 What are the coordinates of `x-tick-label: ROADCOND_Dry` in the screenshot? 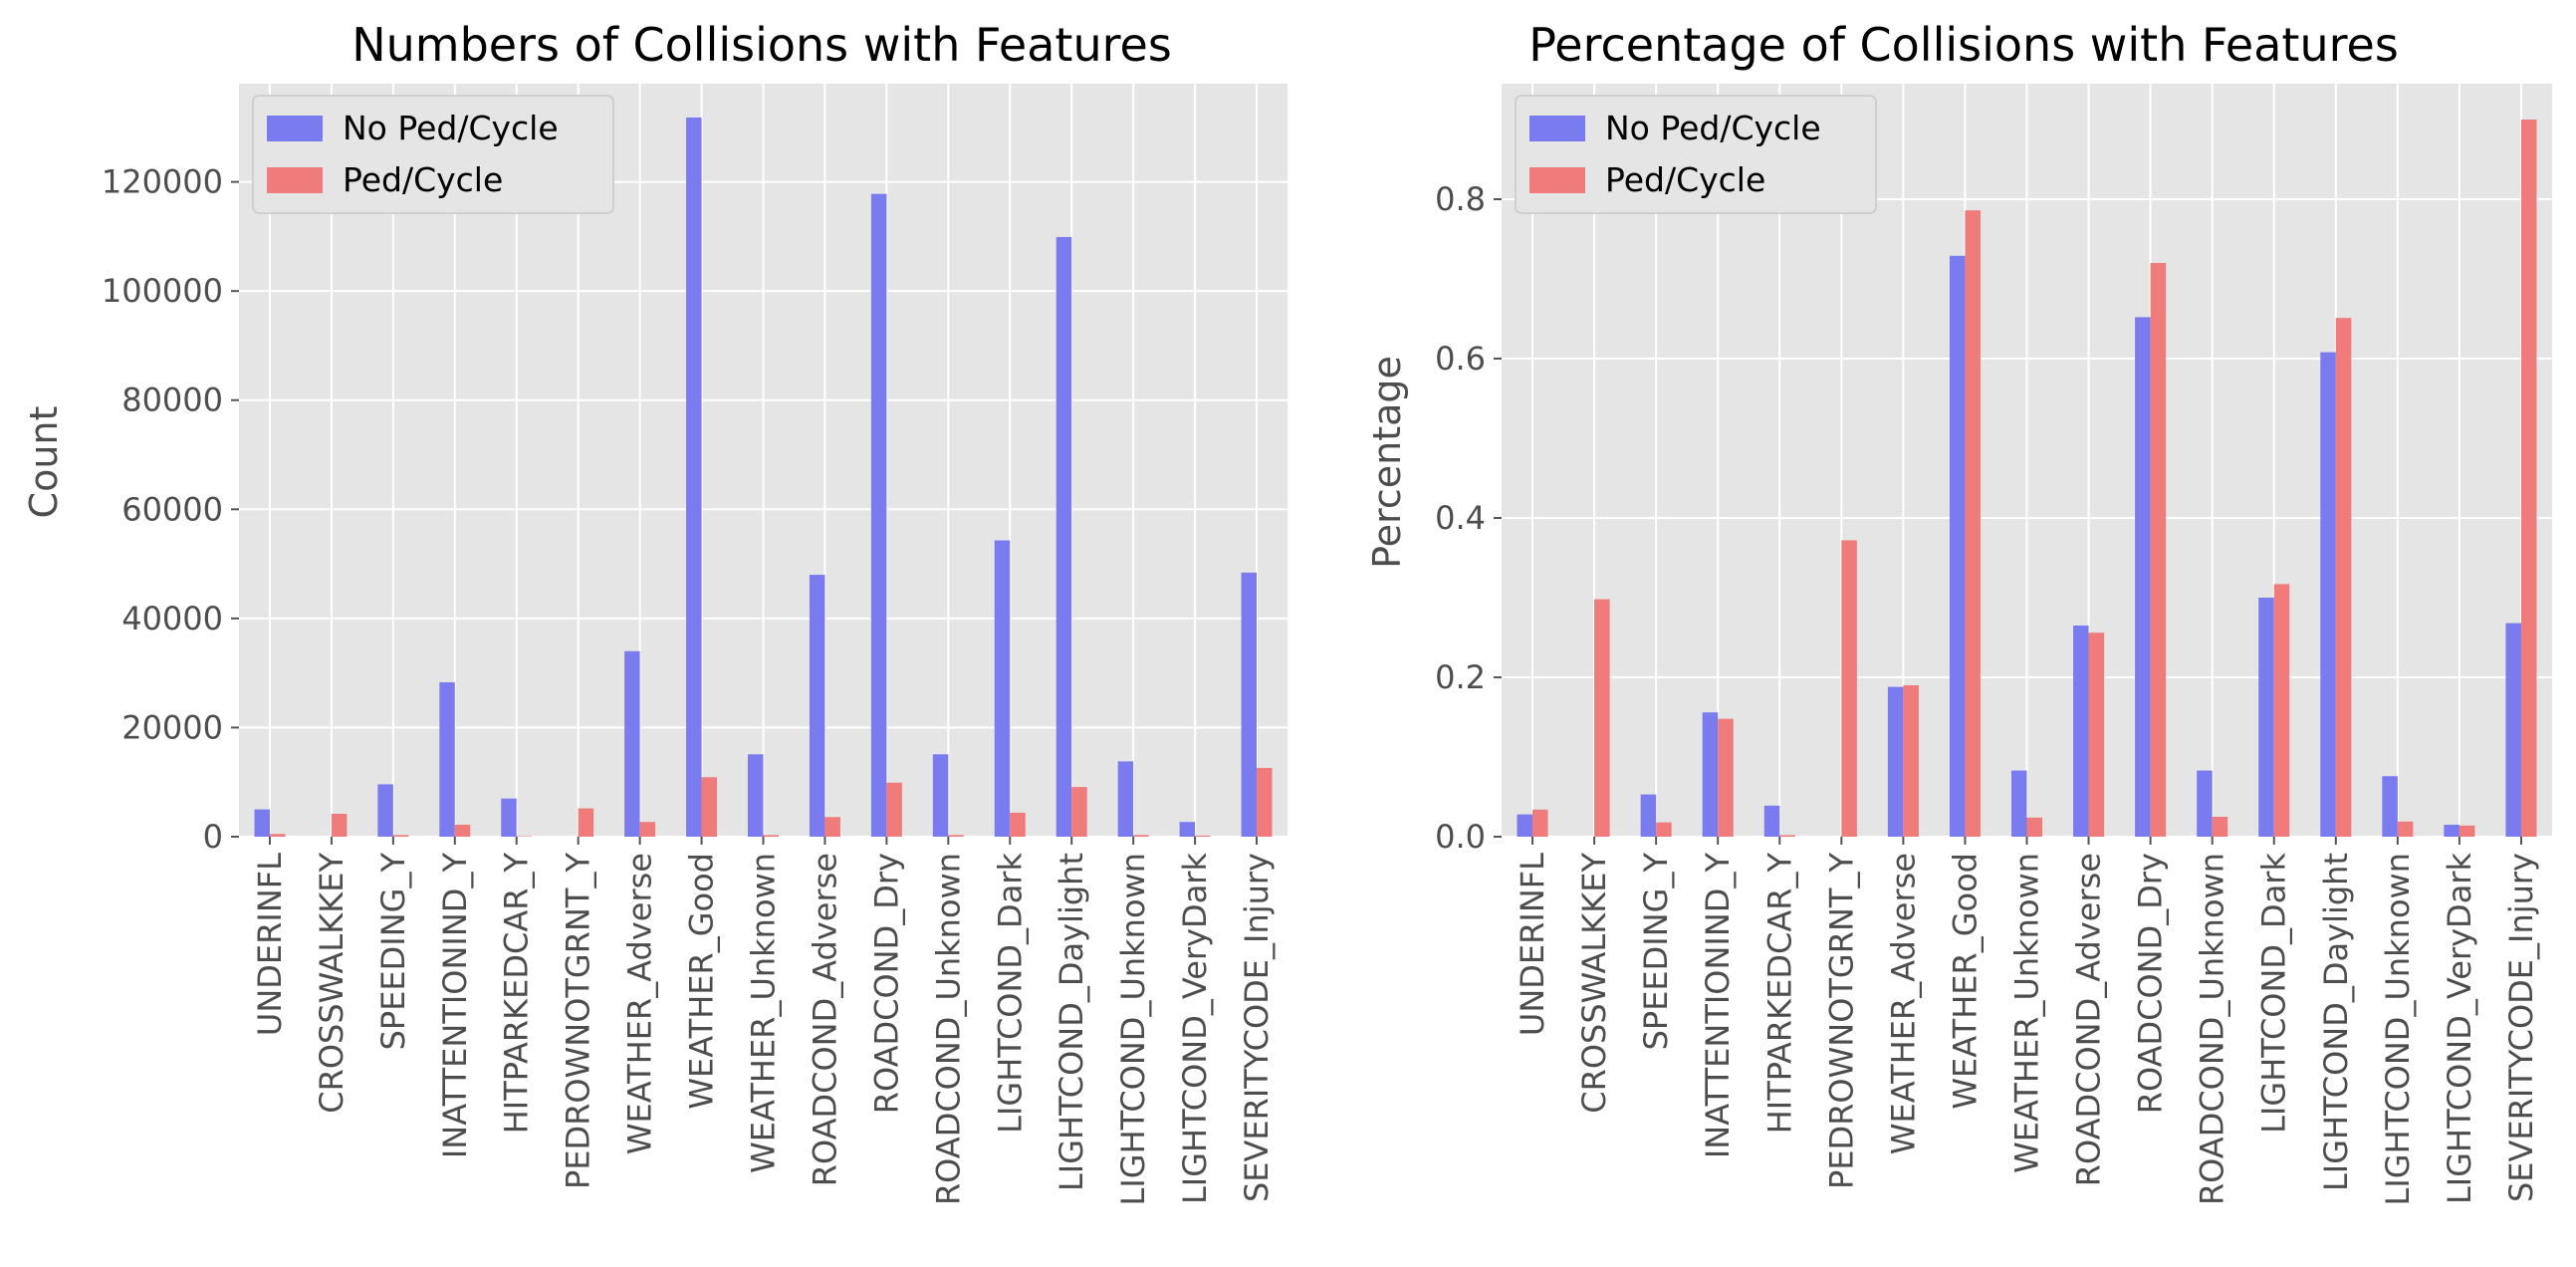 It's located at (2151, 983).